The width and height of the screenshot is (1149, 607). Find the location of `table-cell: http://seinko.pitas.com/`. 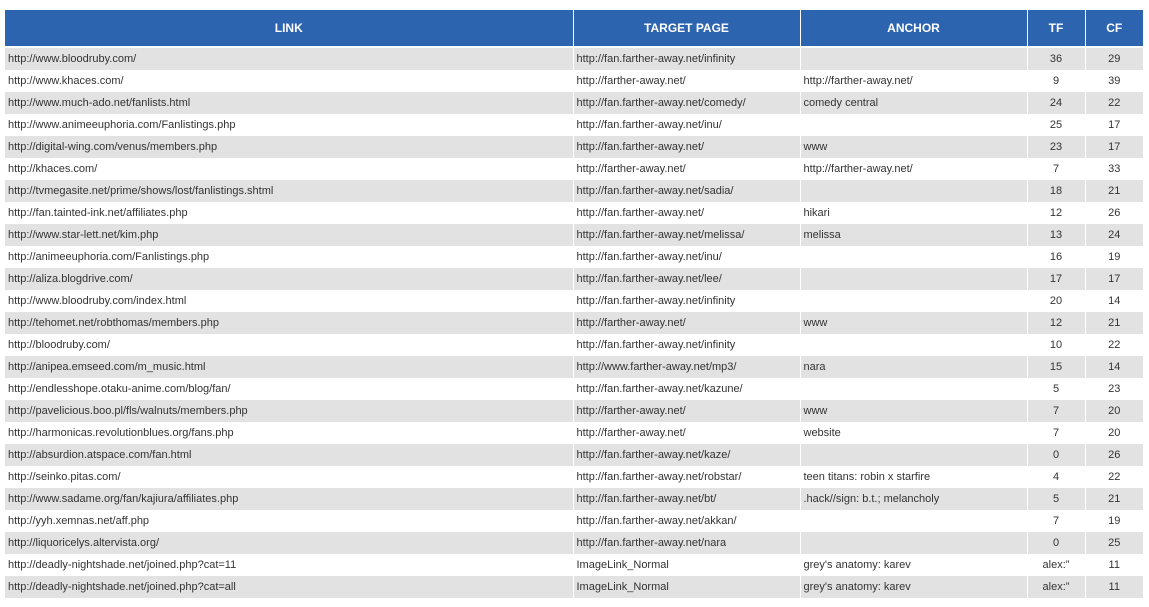

table-cell: http://seinko.pitas.com/ is located at coordinates (64, 477).